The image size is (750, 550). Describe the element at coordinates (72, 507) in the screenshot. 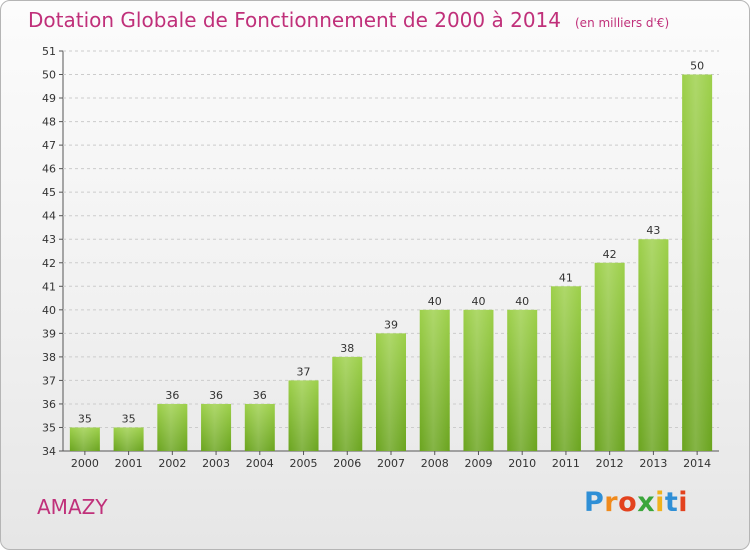

I see `commune-name: AMAZY` at that location.